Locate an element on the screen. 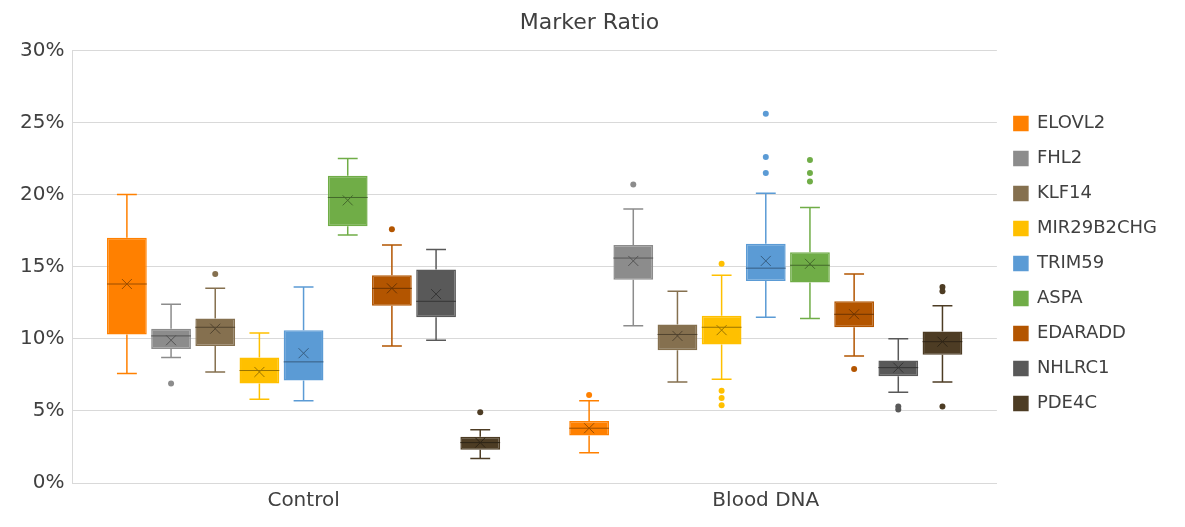 The image size is (1185, 527). x-tick-label: Control is located at coordinates (303, 499).